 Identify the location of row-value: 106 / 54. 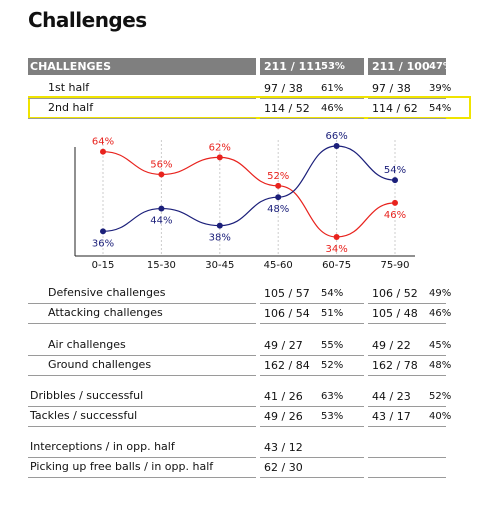
(287, 313).